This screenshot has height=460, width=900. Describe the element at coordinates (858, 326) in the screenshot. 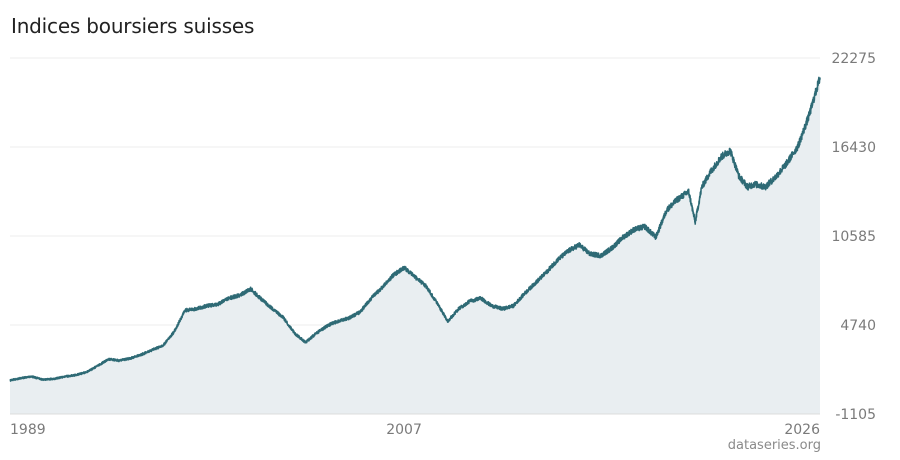

I see `y-tick-label: 4740` at that location.